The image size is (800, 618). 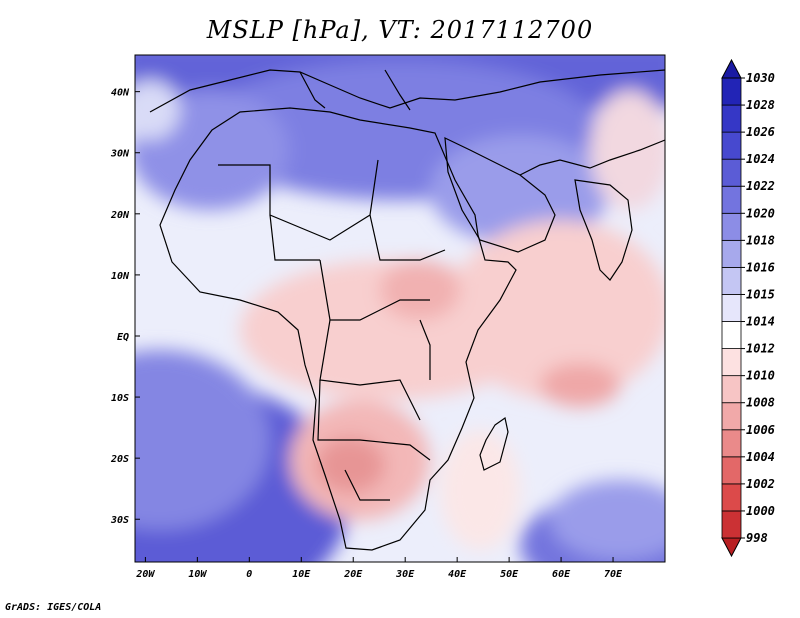 What do you see at coordinates (457, 574) in the screenshot?
I see `x-tick-label: 40E` at bounding box center [457, 574].